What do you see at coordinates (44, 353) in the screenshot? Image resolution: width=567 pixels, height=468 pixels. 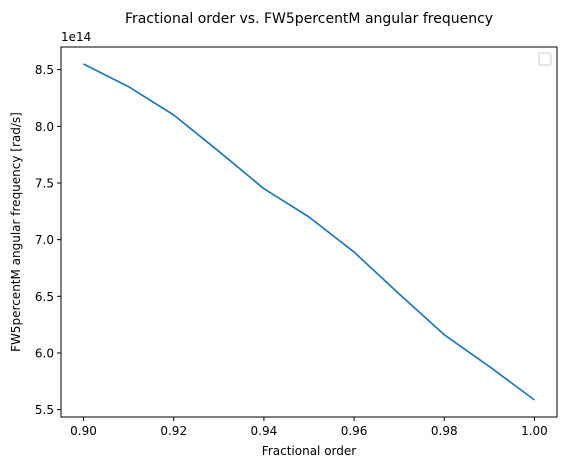 I see `y-tick-label: 6.0` at bounding box center [44, 353].